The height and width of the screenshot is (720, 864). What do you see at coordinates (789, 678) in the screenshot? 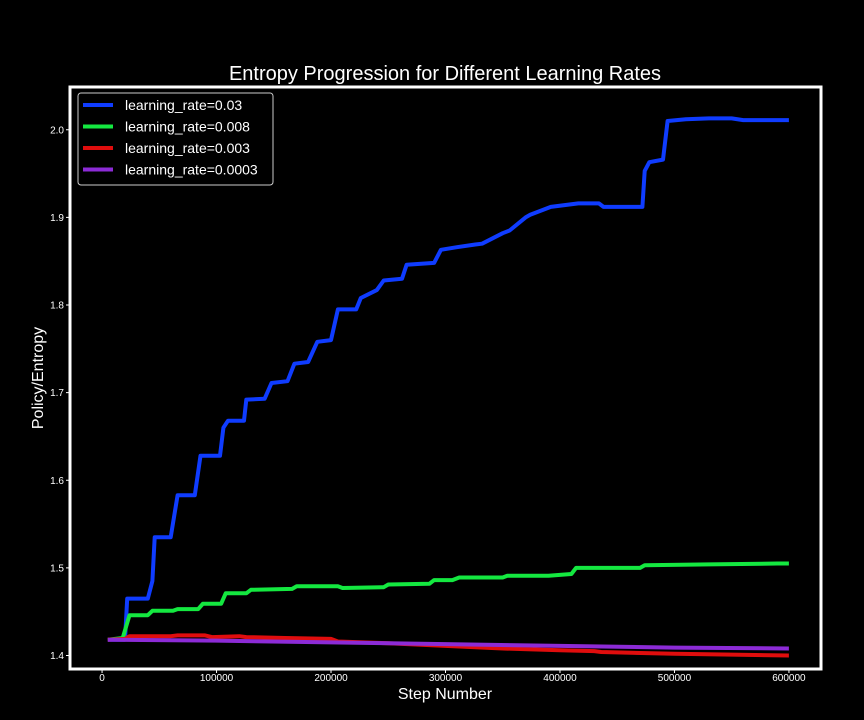
I see `x-tick-label: 600000` at bounding box center [789, 678].